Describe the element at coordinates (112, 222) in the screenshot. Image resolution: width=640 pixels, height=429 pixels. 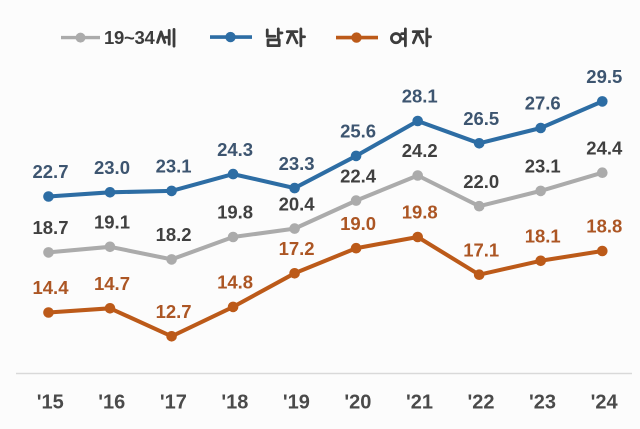
I see `svg-text: 19.1` at that location.